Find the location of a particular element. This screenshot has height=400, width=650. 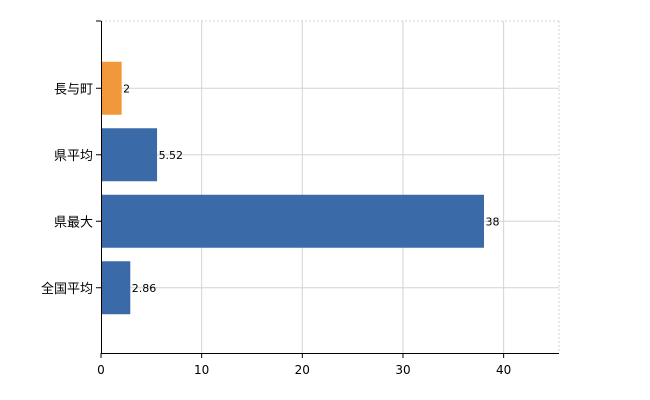

x-ticks: 0 10 20 30 40 is located at coordinates (304, 365).